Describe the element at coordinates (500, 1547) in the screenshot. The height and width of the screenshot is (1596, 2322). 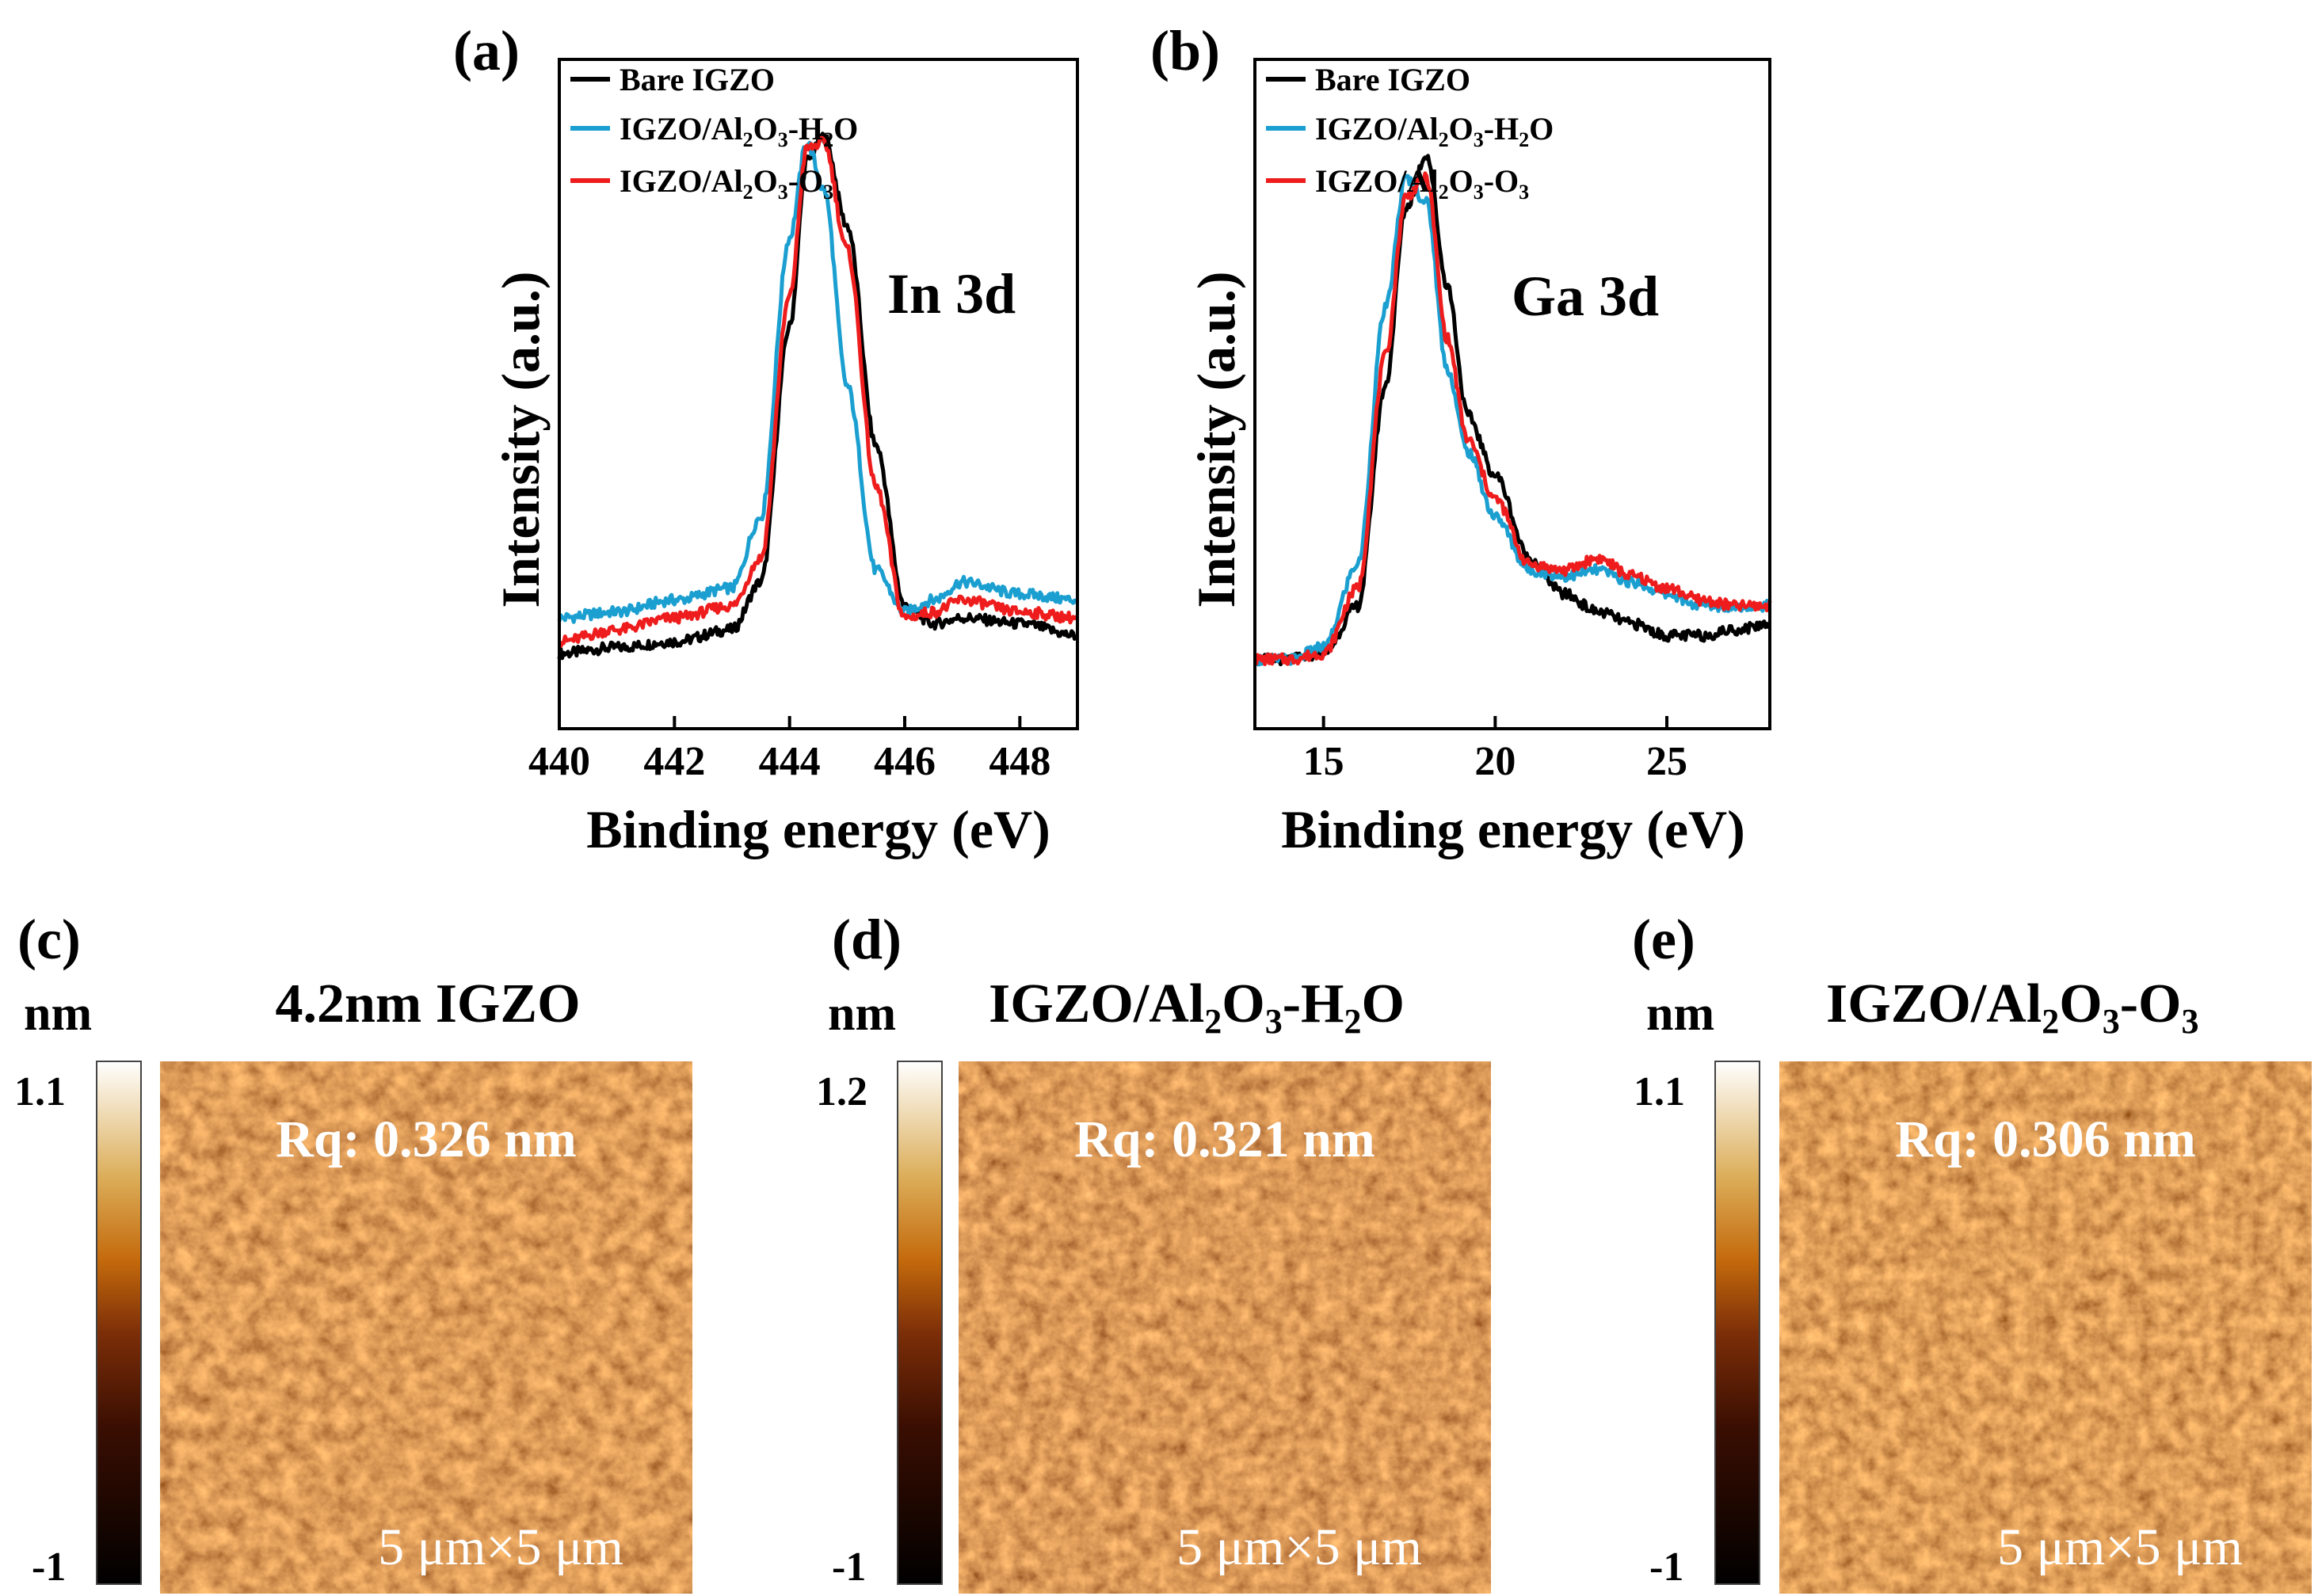
I see `scan-size-c: 5 μm×5 μm` at that location.